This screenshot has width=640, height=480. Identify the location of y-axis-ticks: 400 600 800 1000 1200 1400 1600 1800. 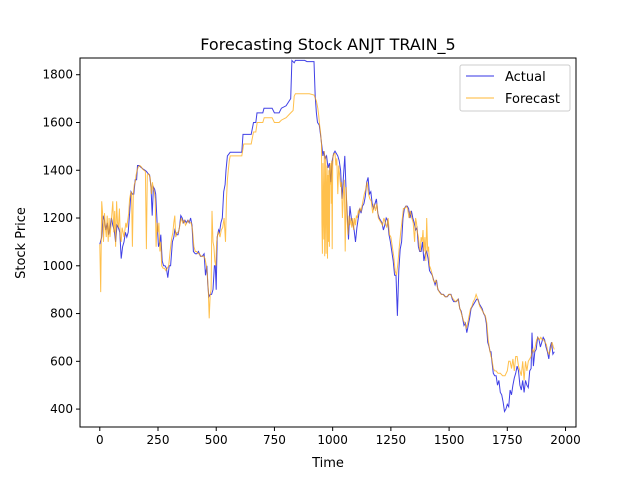
(61, 242).